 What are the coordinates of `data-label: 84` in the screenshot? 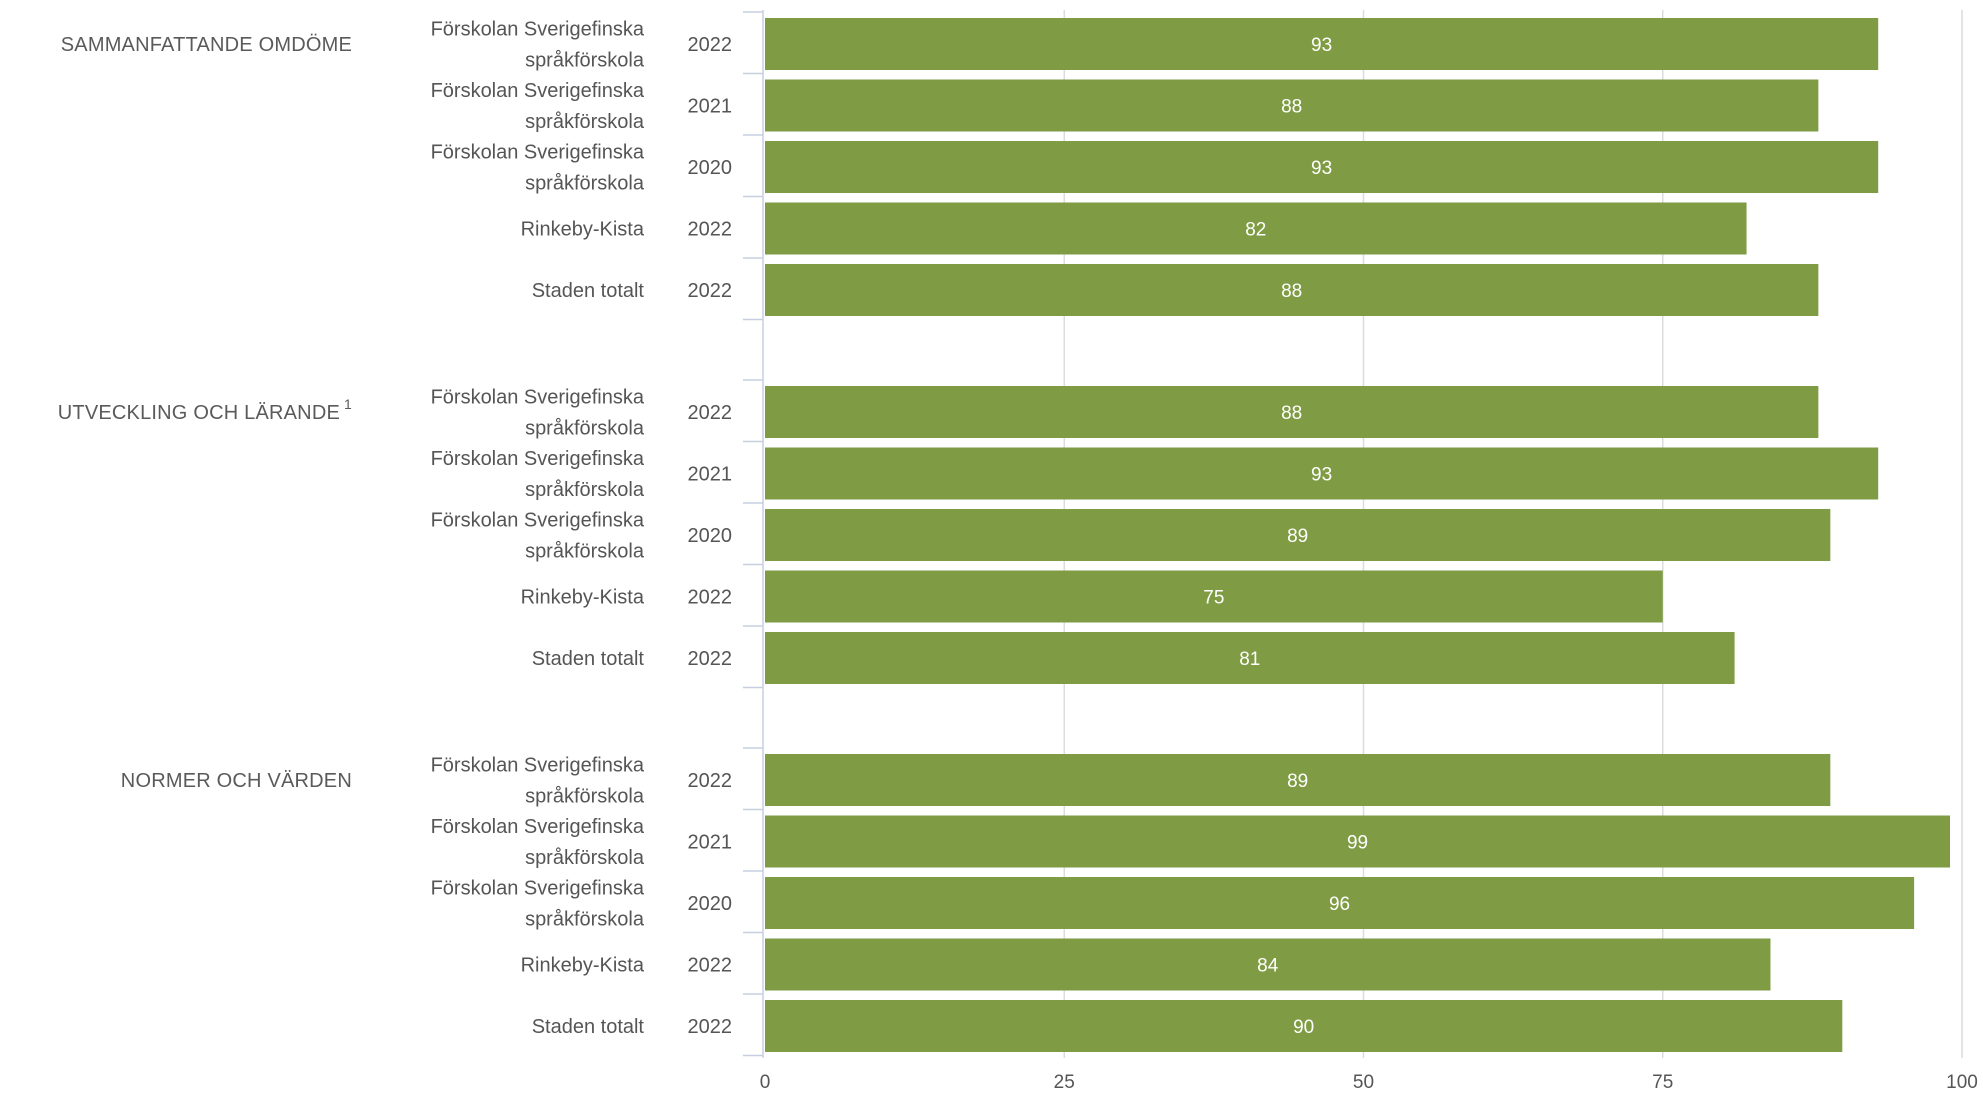 It's located at (1268, 966).